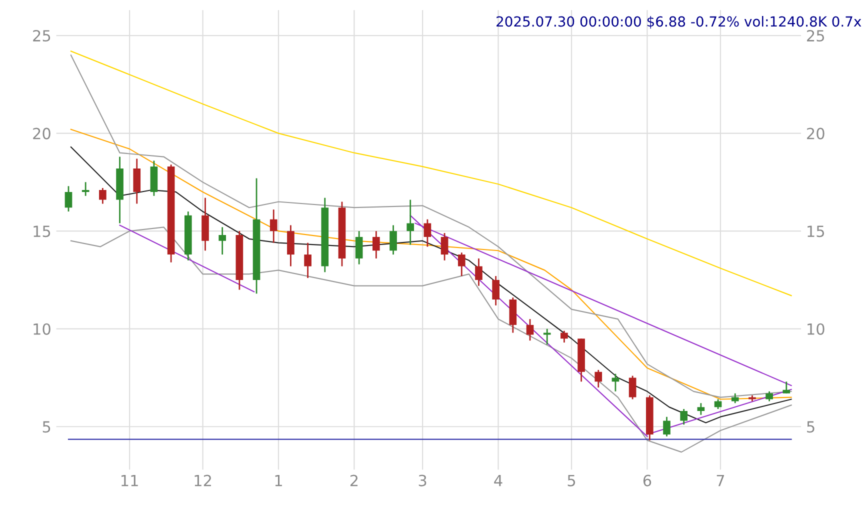 Image resolution: width=866 pixels, height=505 pixels. I want to click on y2-tick-label: 20, so click(815, 134).